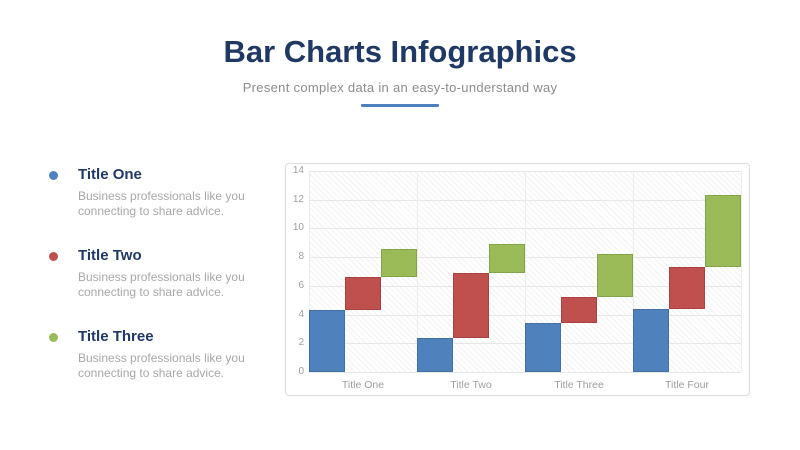  Describe the element at coordinates (110, 174) in the screenshot. I see `legend-item-title: Title One` at that location.